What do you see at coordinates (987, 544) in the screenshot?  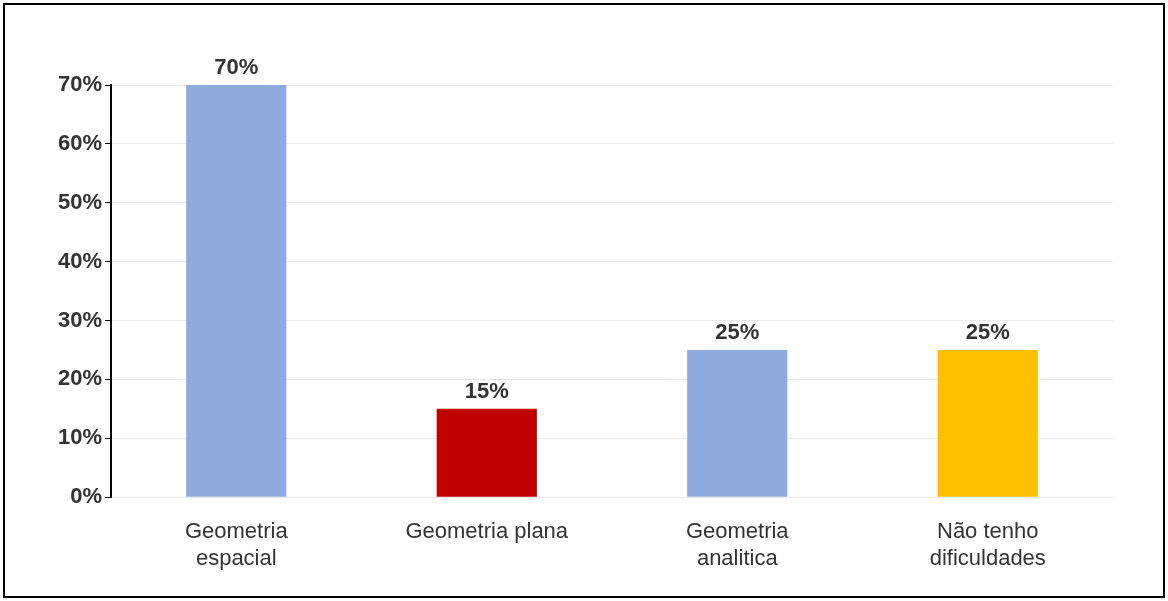 I see `x-tick-label: Não tenho dificuldades` at bounding box center [987, 544].